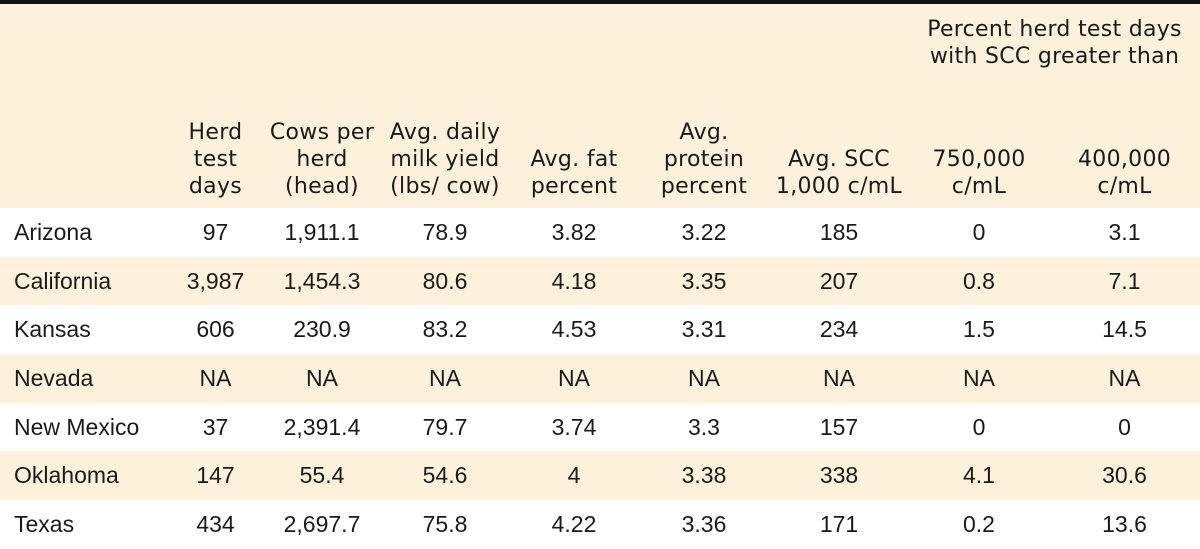 The image size is (1200, 549). What do you see at coordinates (704, 427) in the screenshot?
I see `cell-protein: 3.3` at bounding box center [704, 427].